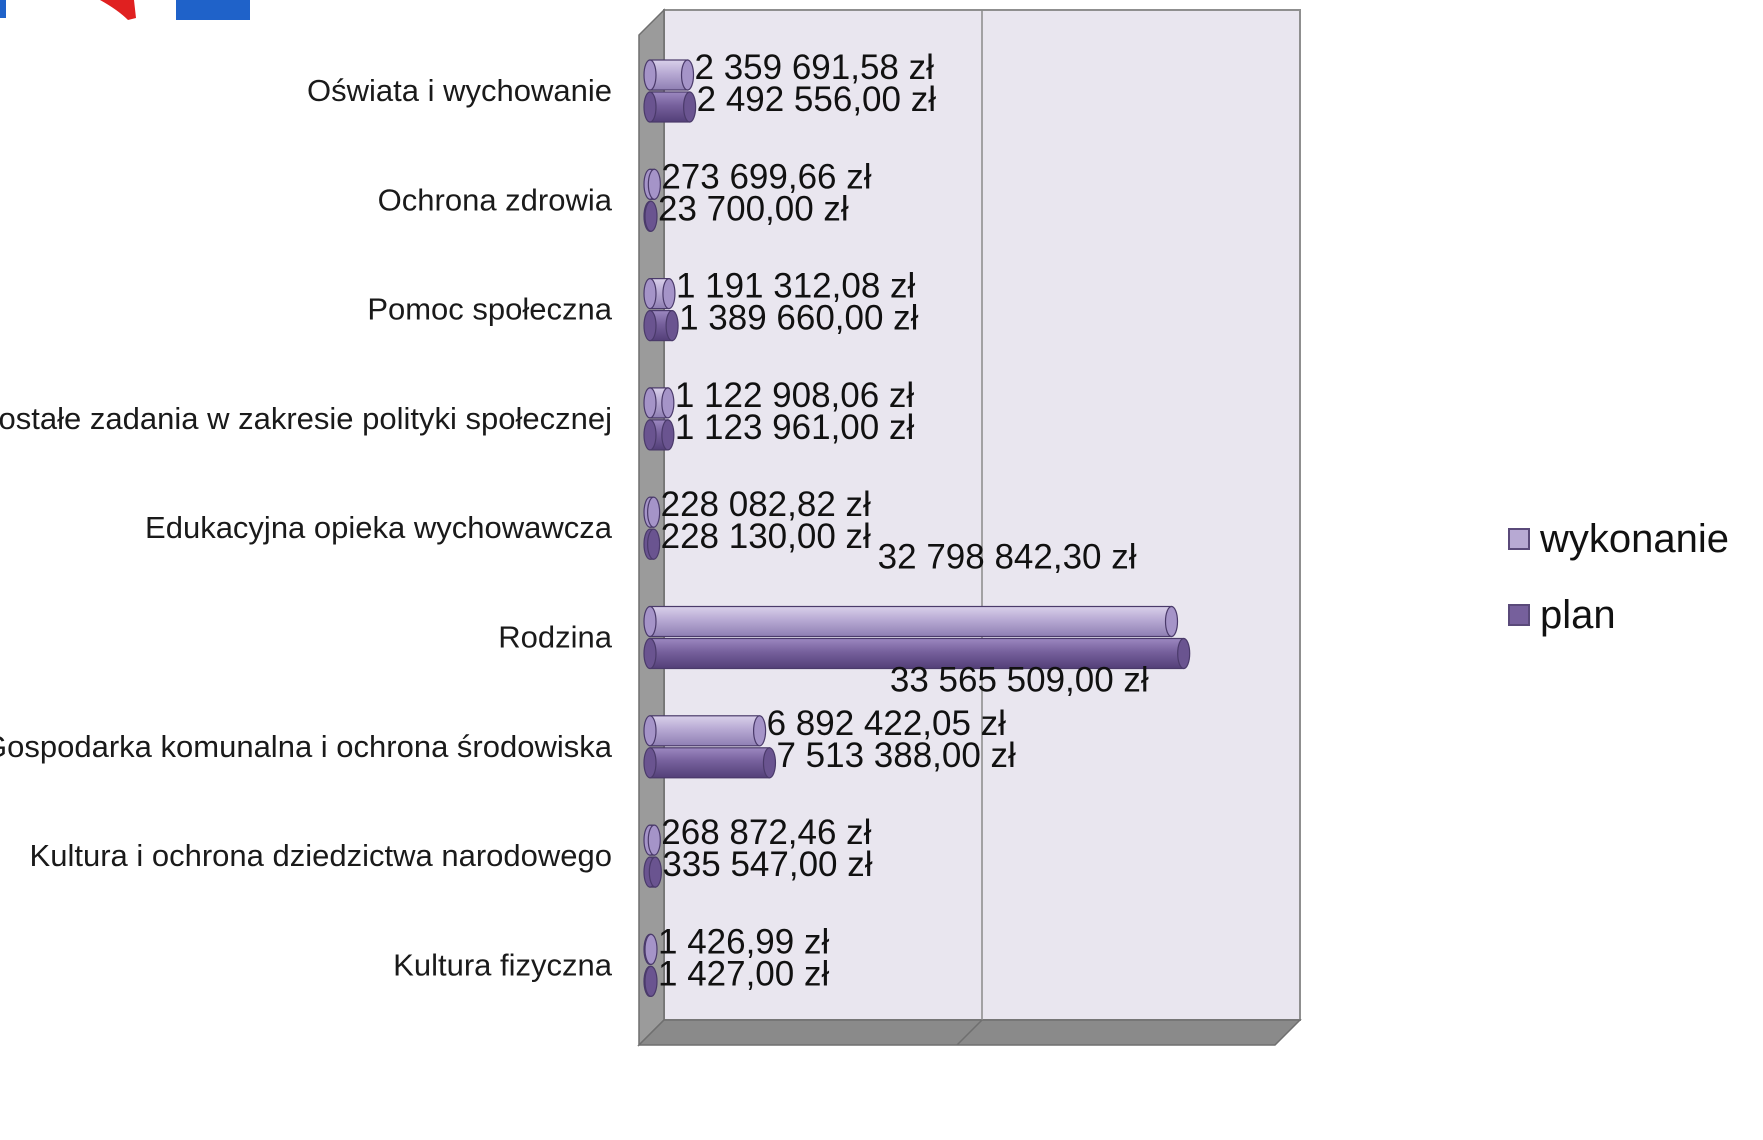  Describe the element at coordinates (887, 723) in the screenshot. I see `value-label-wykonanie: 6 892 422,05 zł` at that location.